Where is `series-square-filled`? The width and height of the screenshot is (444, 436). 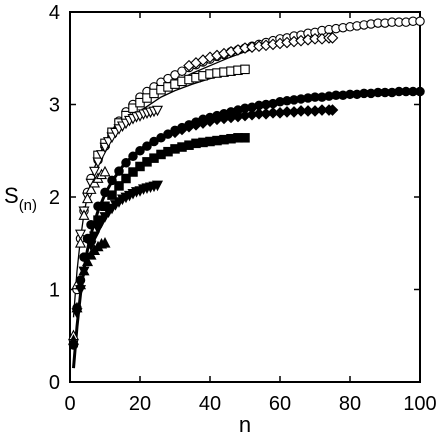 series-square-filled is located at coordinates (168, 188).